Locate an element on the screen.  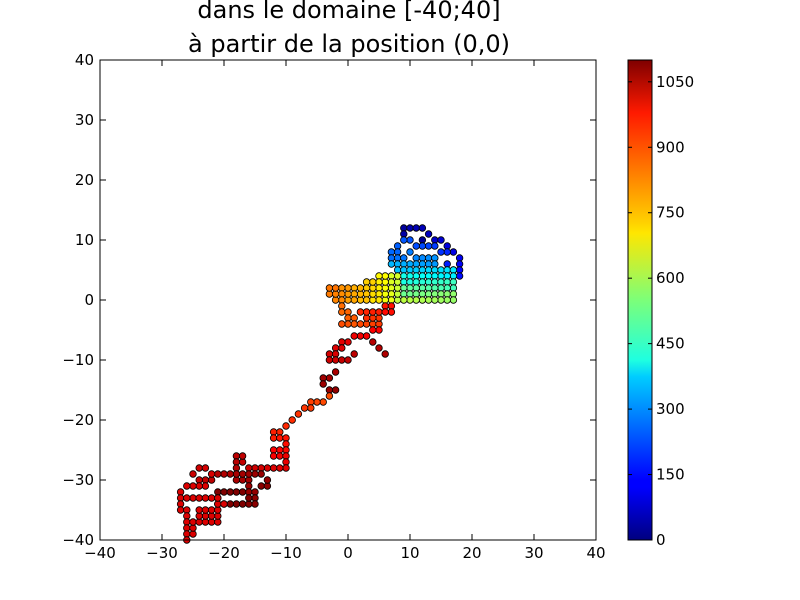
colorbar-tick-label: 600 is located at coordinates (670, 278).